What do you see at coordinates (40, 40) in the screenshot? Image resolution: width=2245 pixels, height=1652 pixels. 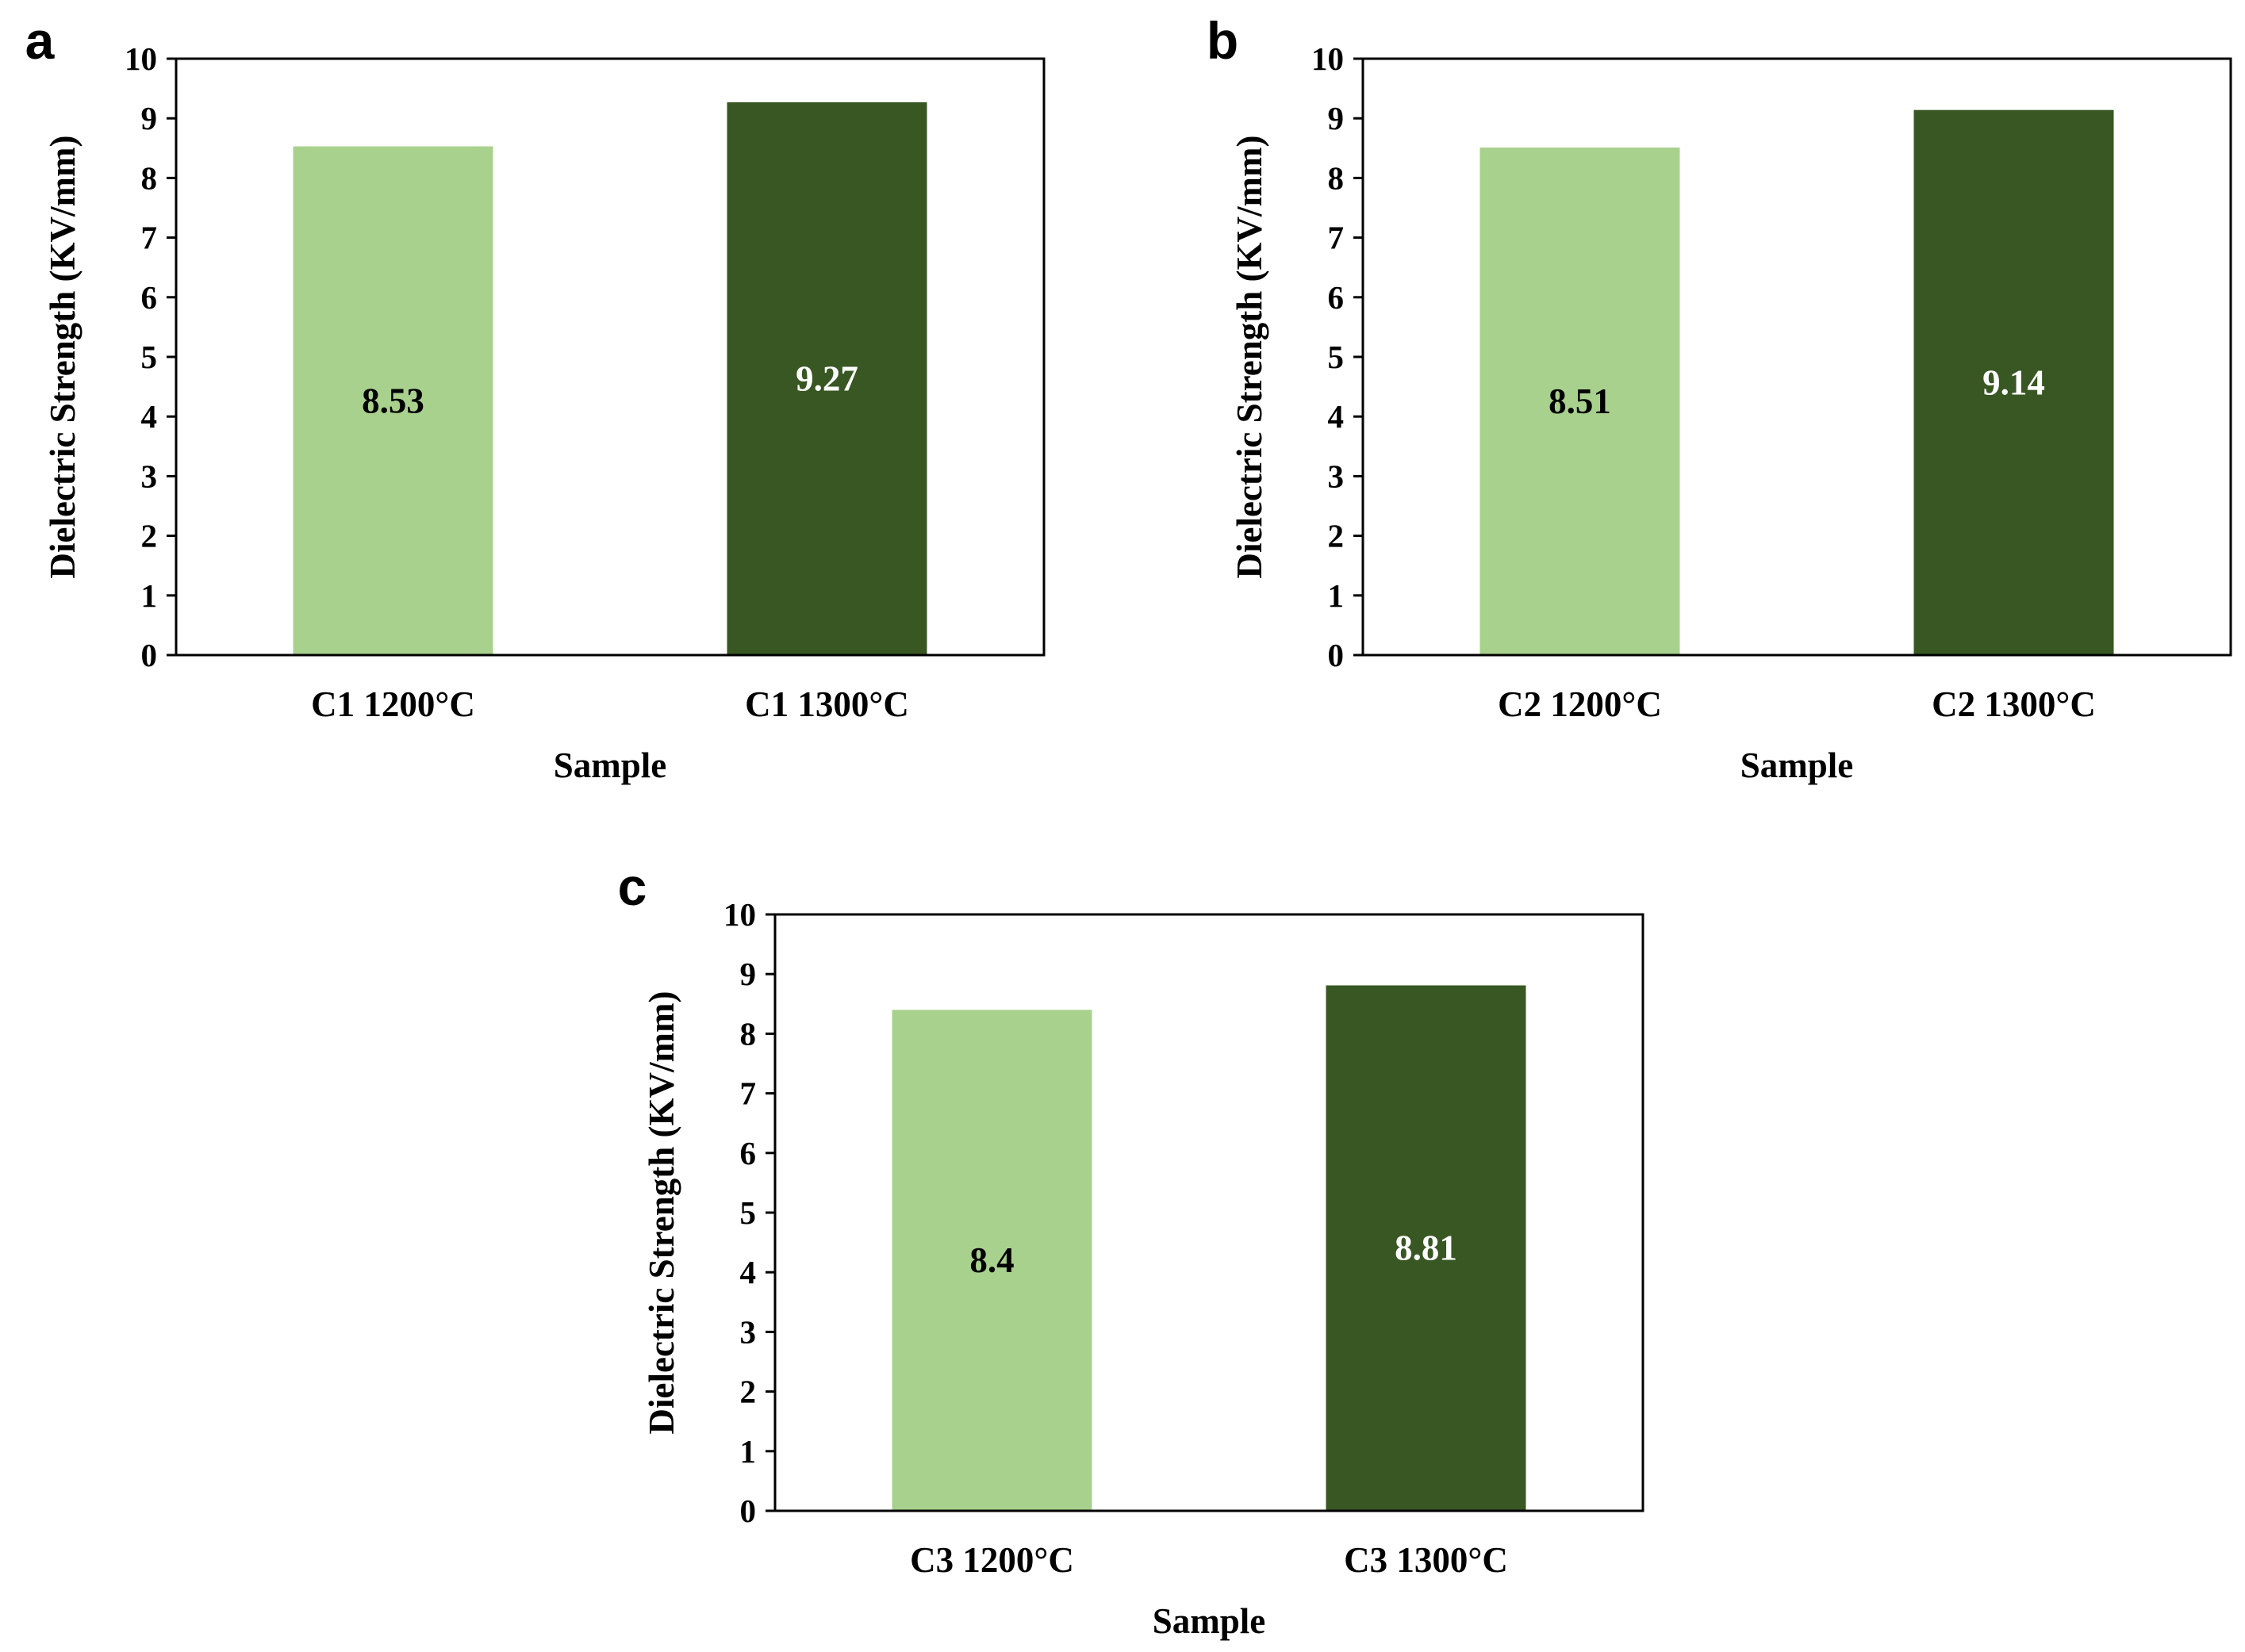 I see `panel-letter: a` at bounding box center [40, 40].